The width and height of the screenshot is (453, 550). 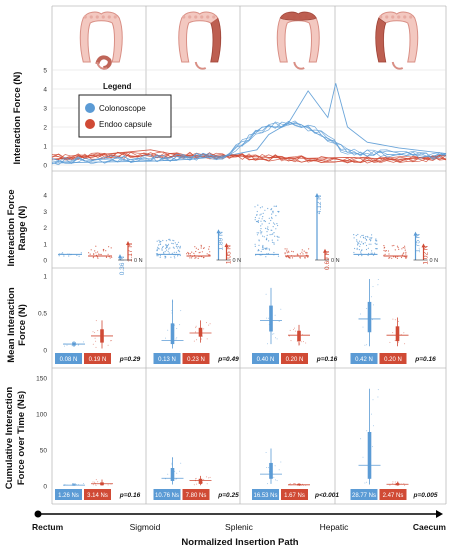 What do you see at coordinates (249, 157) in the screenshot?
I see `capsule-trace` at bounding box center [249, 157].